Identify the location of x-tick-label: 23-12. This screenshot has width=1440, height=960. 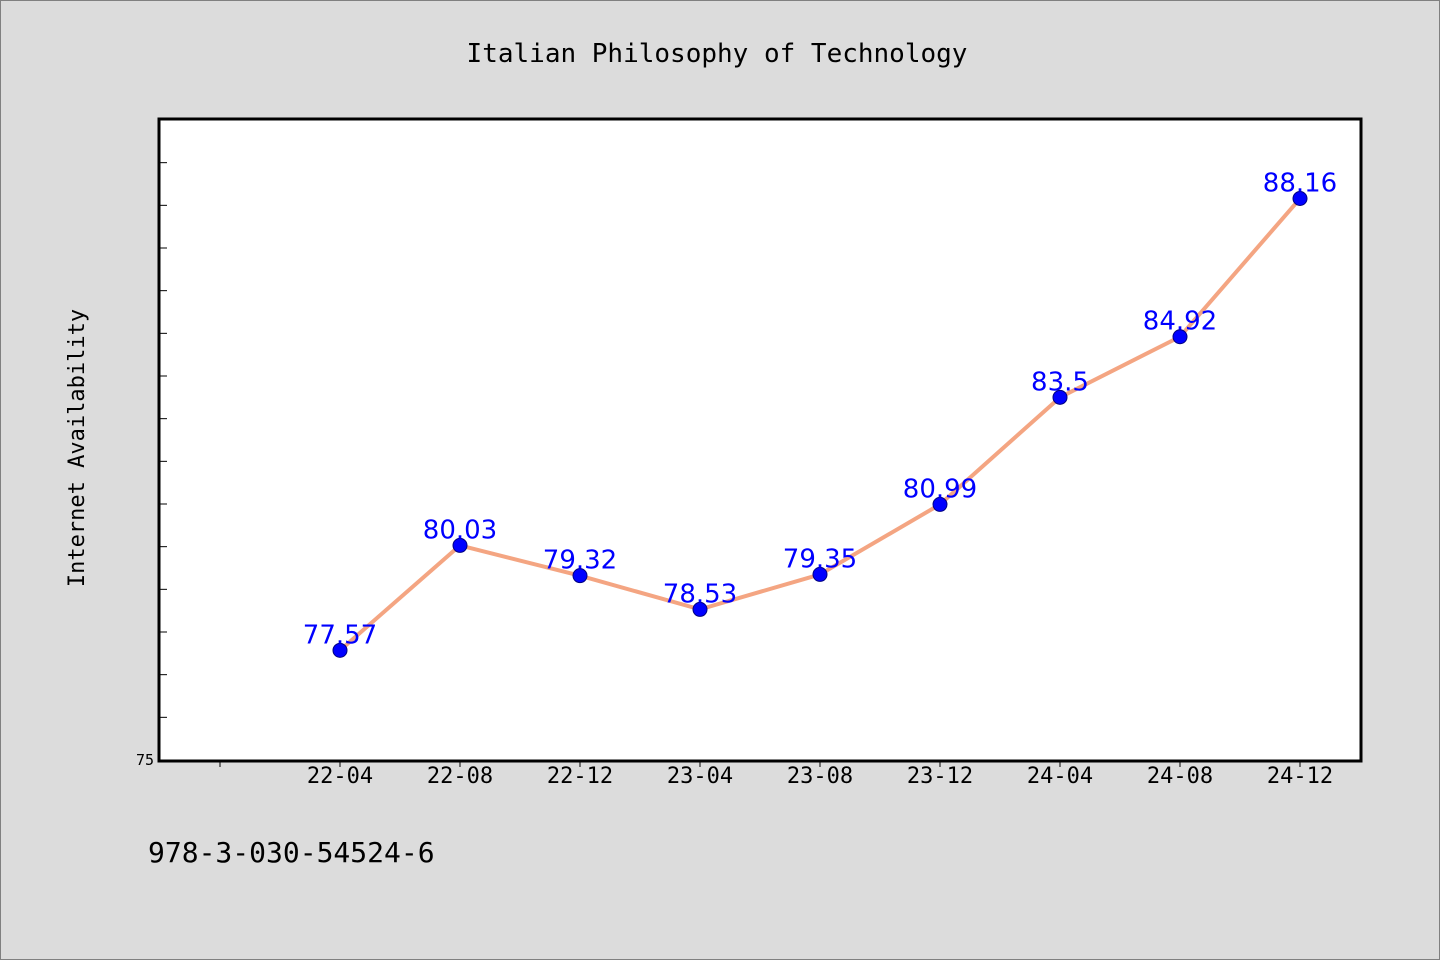
(940, 776).